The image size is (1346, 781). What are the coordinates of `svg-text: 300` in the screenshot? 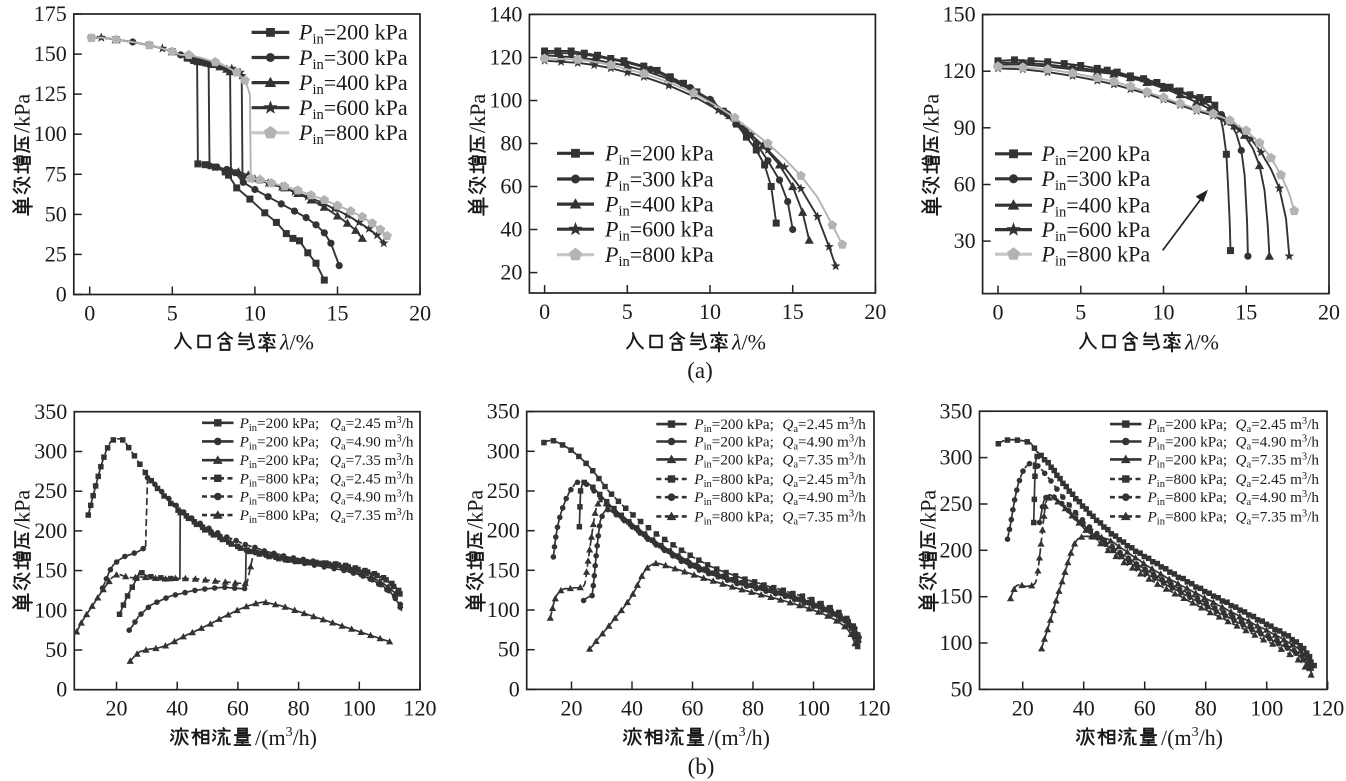 It's located at (956, 457).